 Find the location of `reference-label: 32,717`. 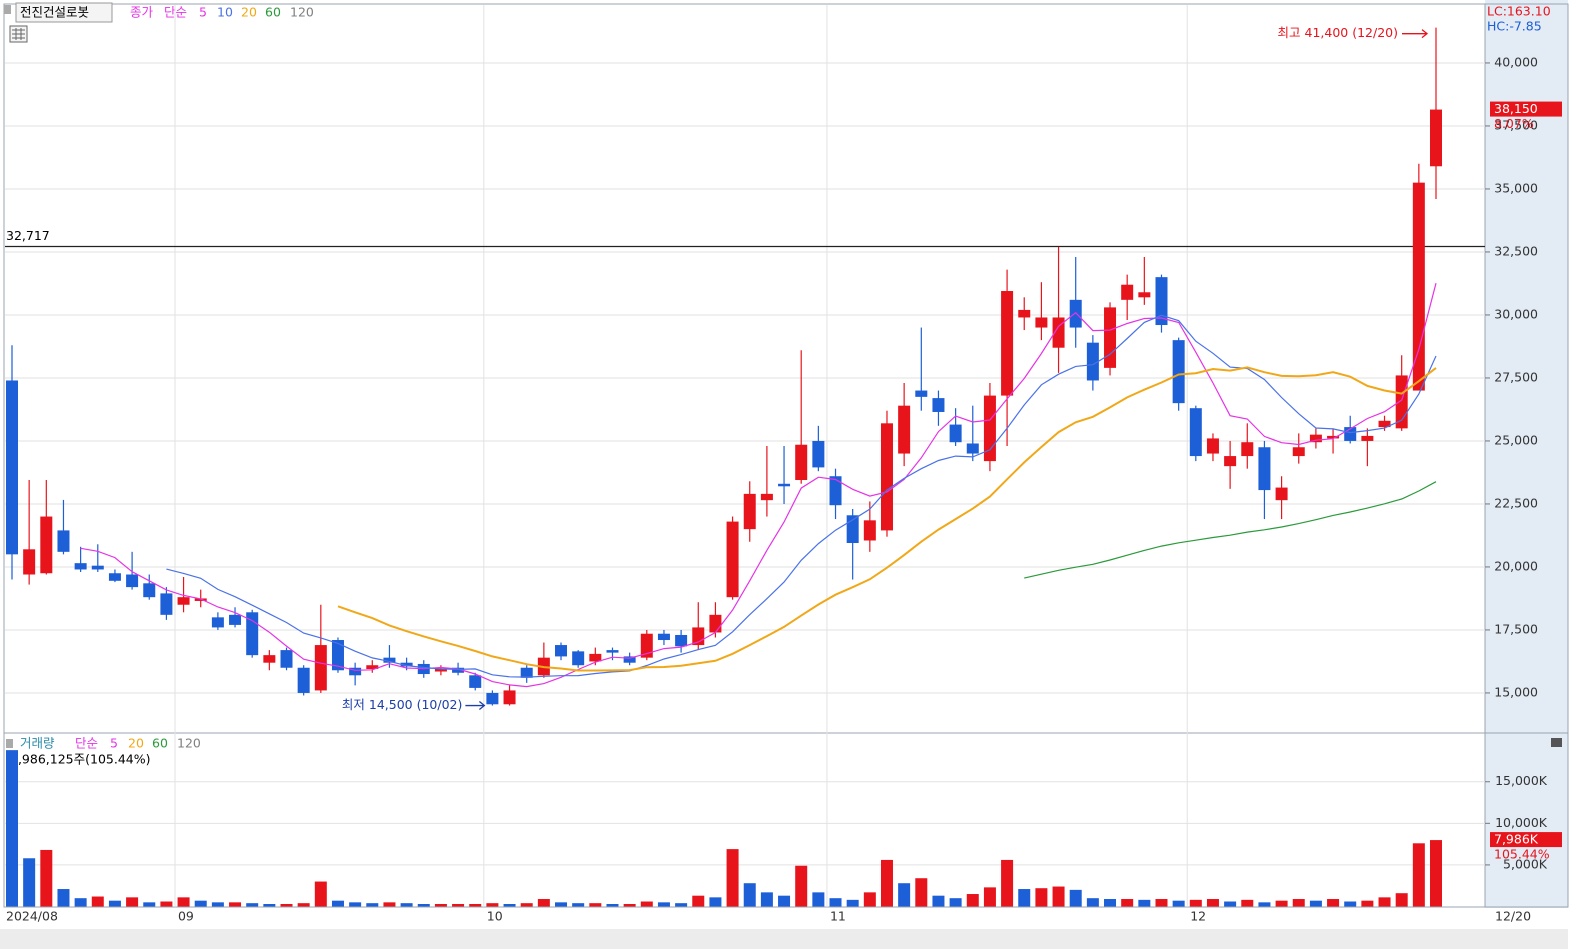

reference-label: 32,717 is located at coordinates (28, 235).